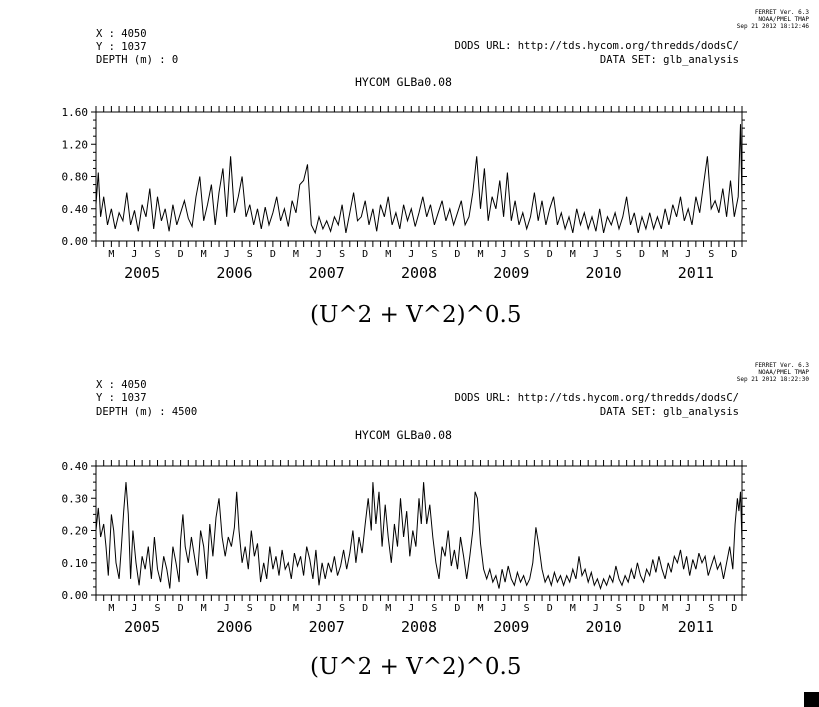  Describe the element at coordinates (772, 379) in the screenshot. I see `ferret-date: Sep 21 2012 18:22:30` at that location.